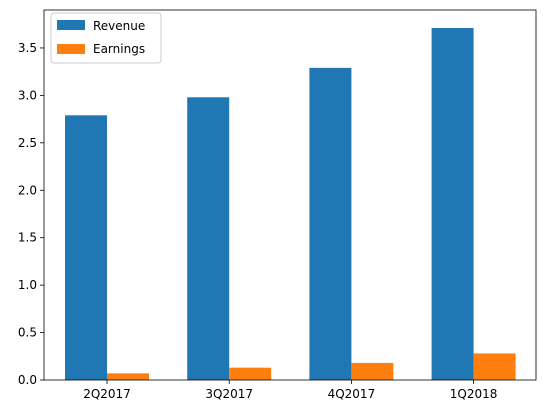 This screenshot has width=547, height=413. What do you see at coordinates (372, 371) in the screenshot?
I see `bar-earnings-4q2017` at bounding box center [372, 371].